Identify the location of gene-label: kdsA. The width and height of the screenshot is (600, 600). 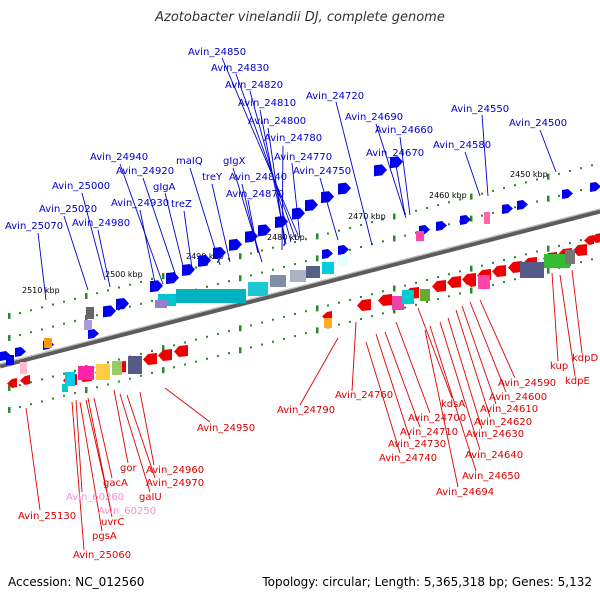
(453, 404).